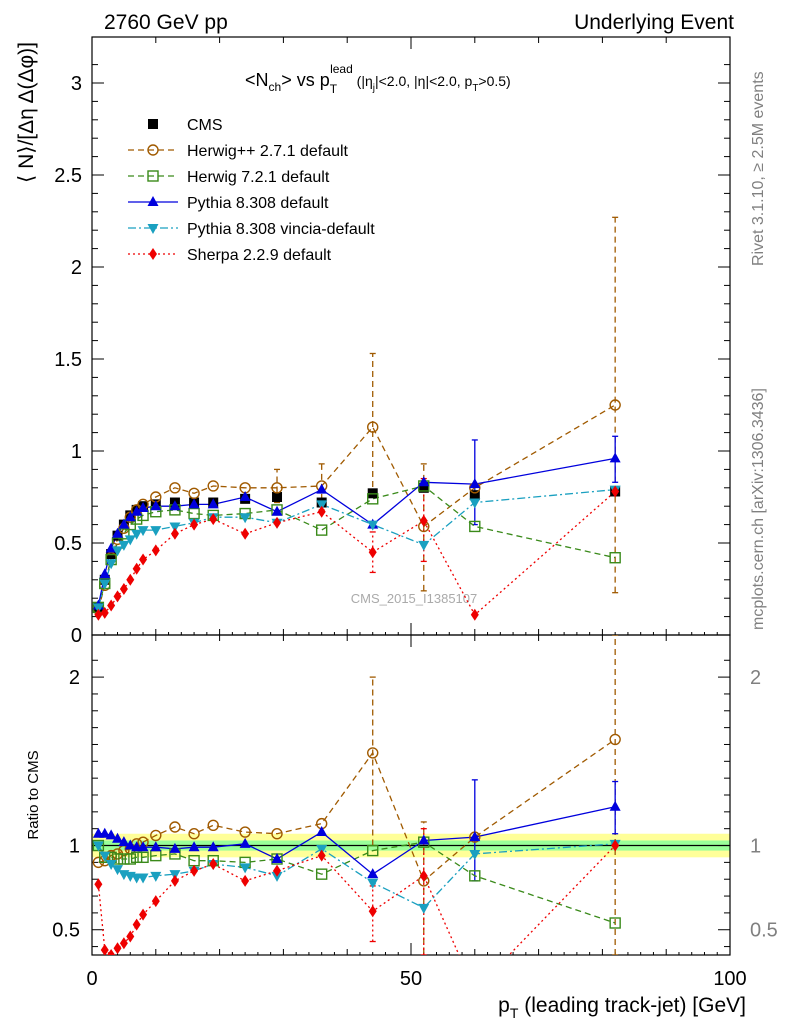 The height and width of the screenshot is (1024, 786). What do you see at coordinates (341, 69) in the screenshot?
I see `plot-title-sup: lead` at bounding box center [341, 69].